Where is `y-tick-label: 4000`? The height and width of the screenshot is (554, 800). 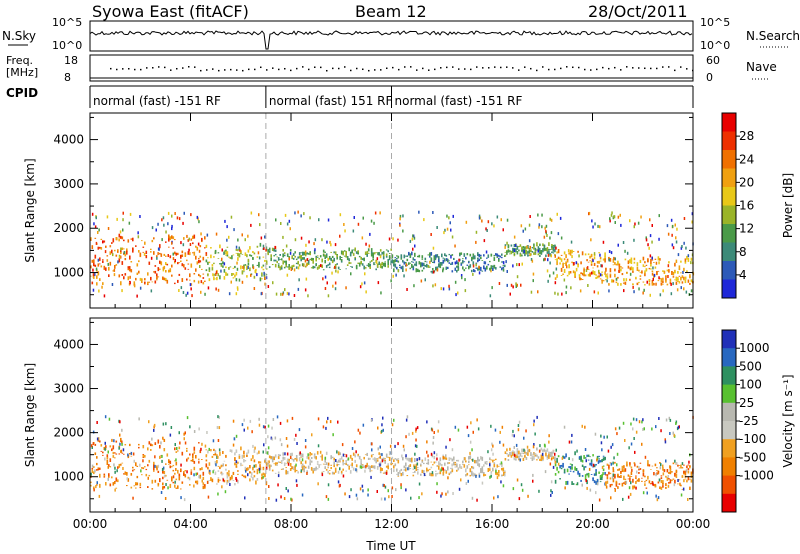 y-tick-label: 4000 is located at coordinates (68, 140).